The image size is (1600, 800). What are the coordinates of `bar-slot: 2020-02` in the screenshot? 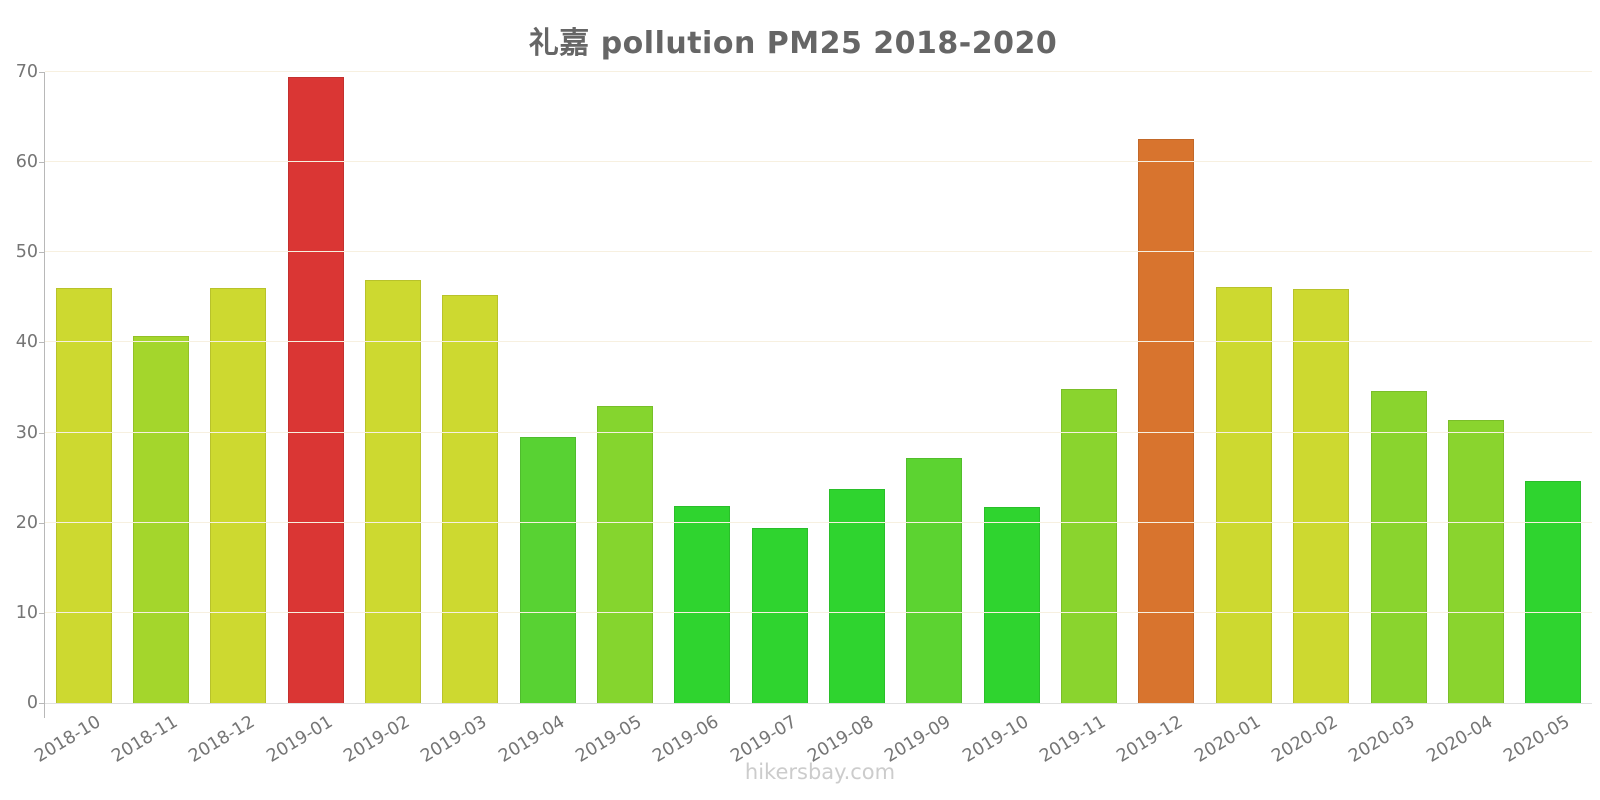 It's located at (1314, 419).